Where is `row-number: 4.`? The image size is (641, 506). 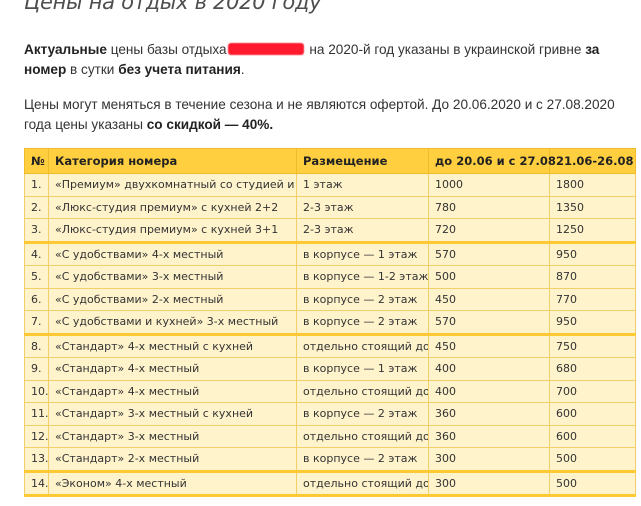 row-number: 4. is located at coordinates (36, 253).